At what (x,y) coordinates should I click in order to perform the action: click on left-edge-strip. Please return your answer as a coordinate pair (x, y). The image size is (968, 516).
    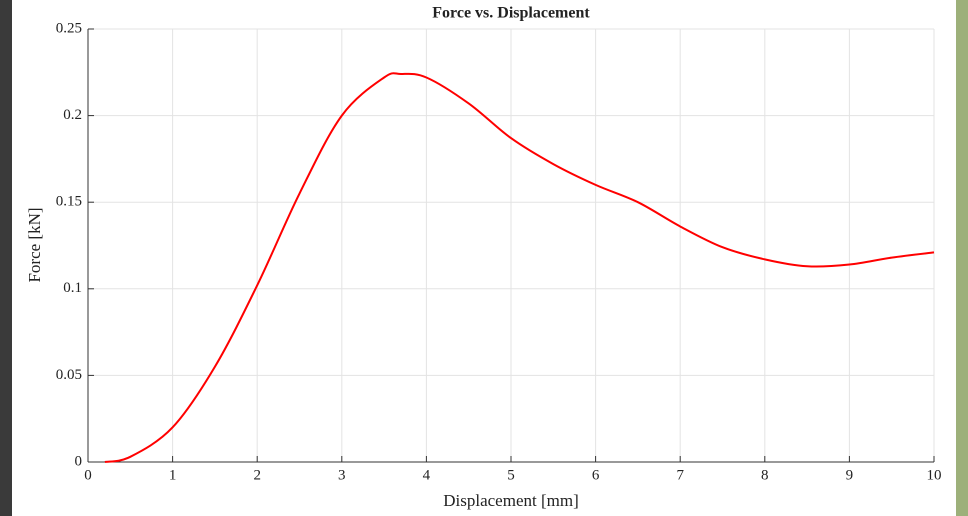
    Looking at the image, I should click on (6, 258).